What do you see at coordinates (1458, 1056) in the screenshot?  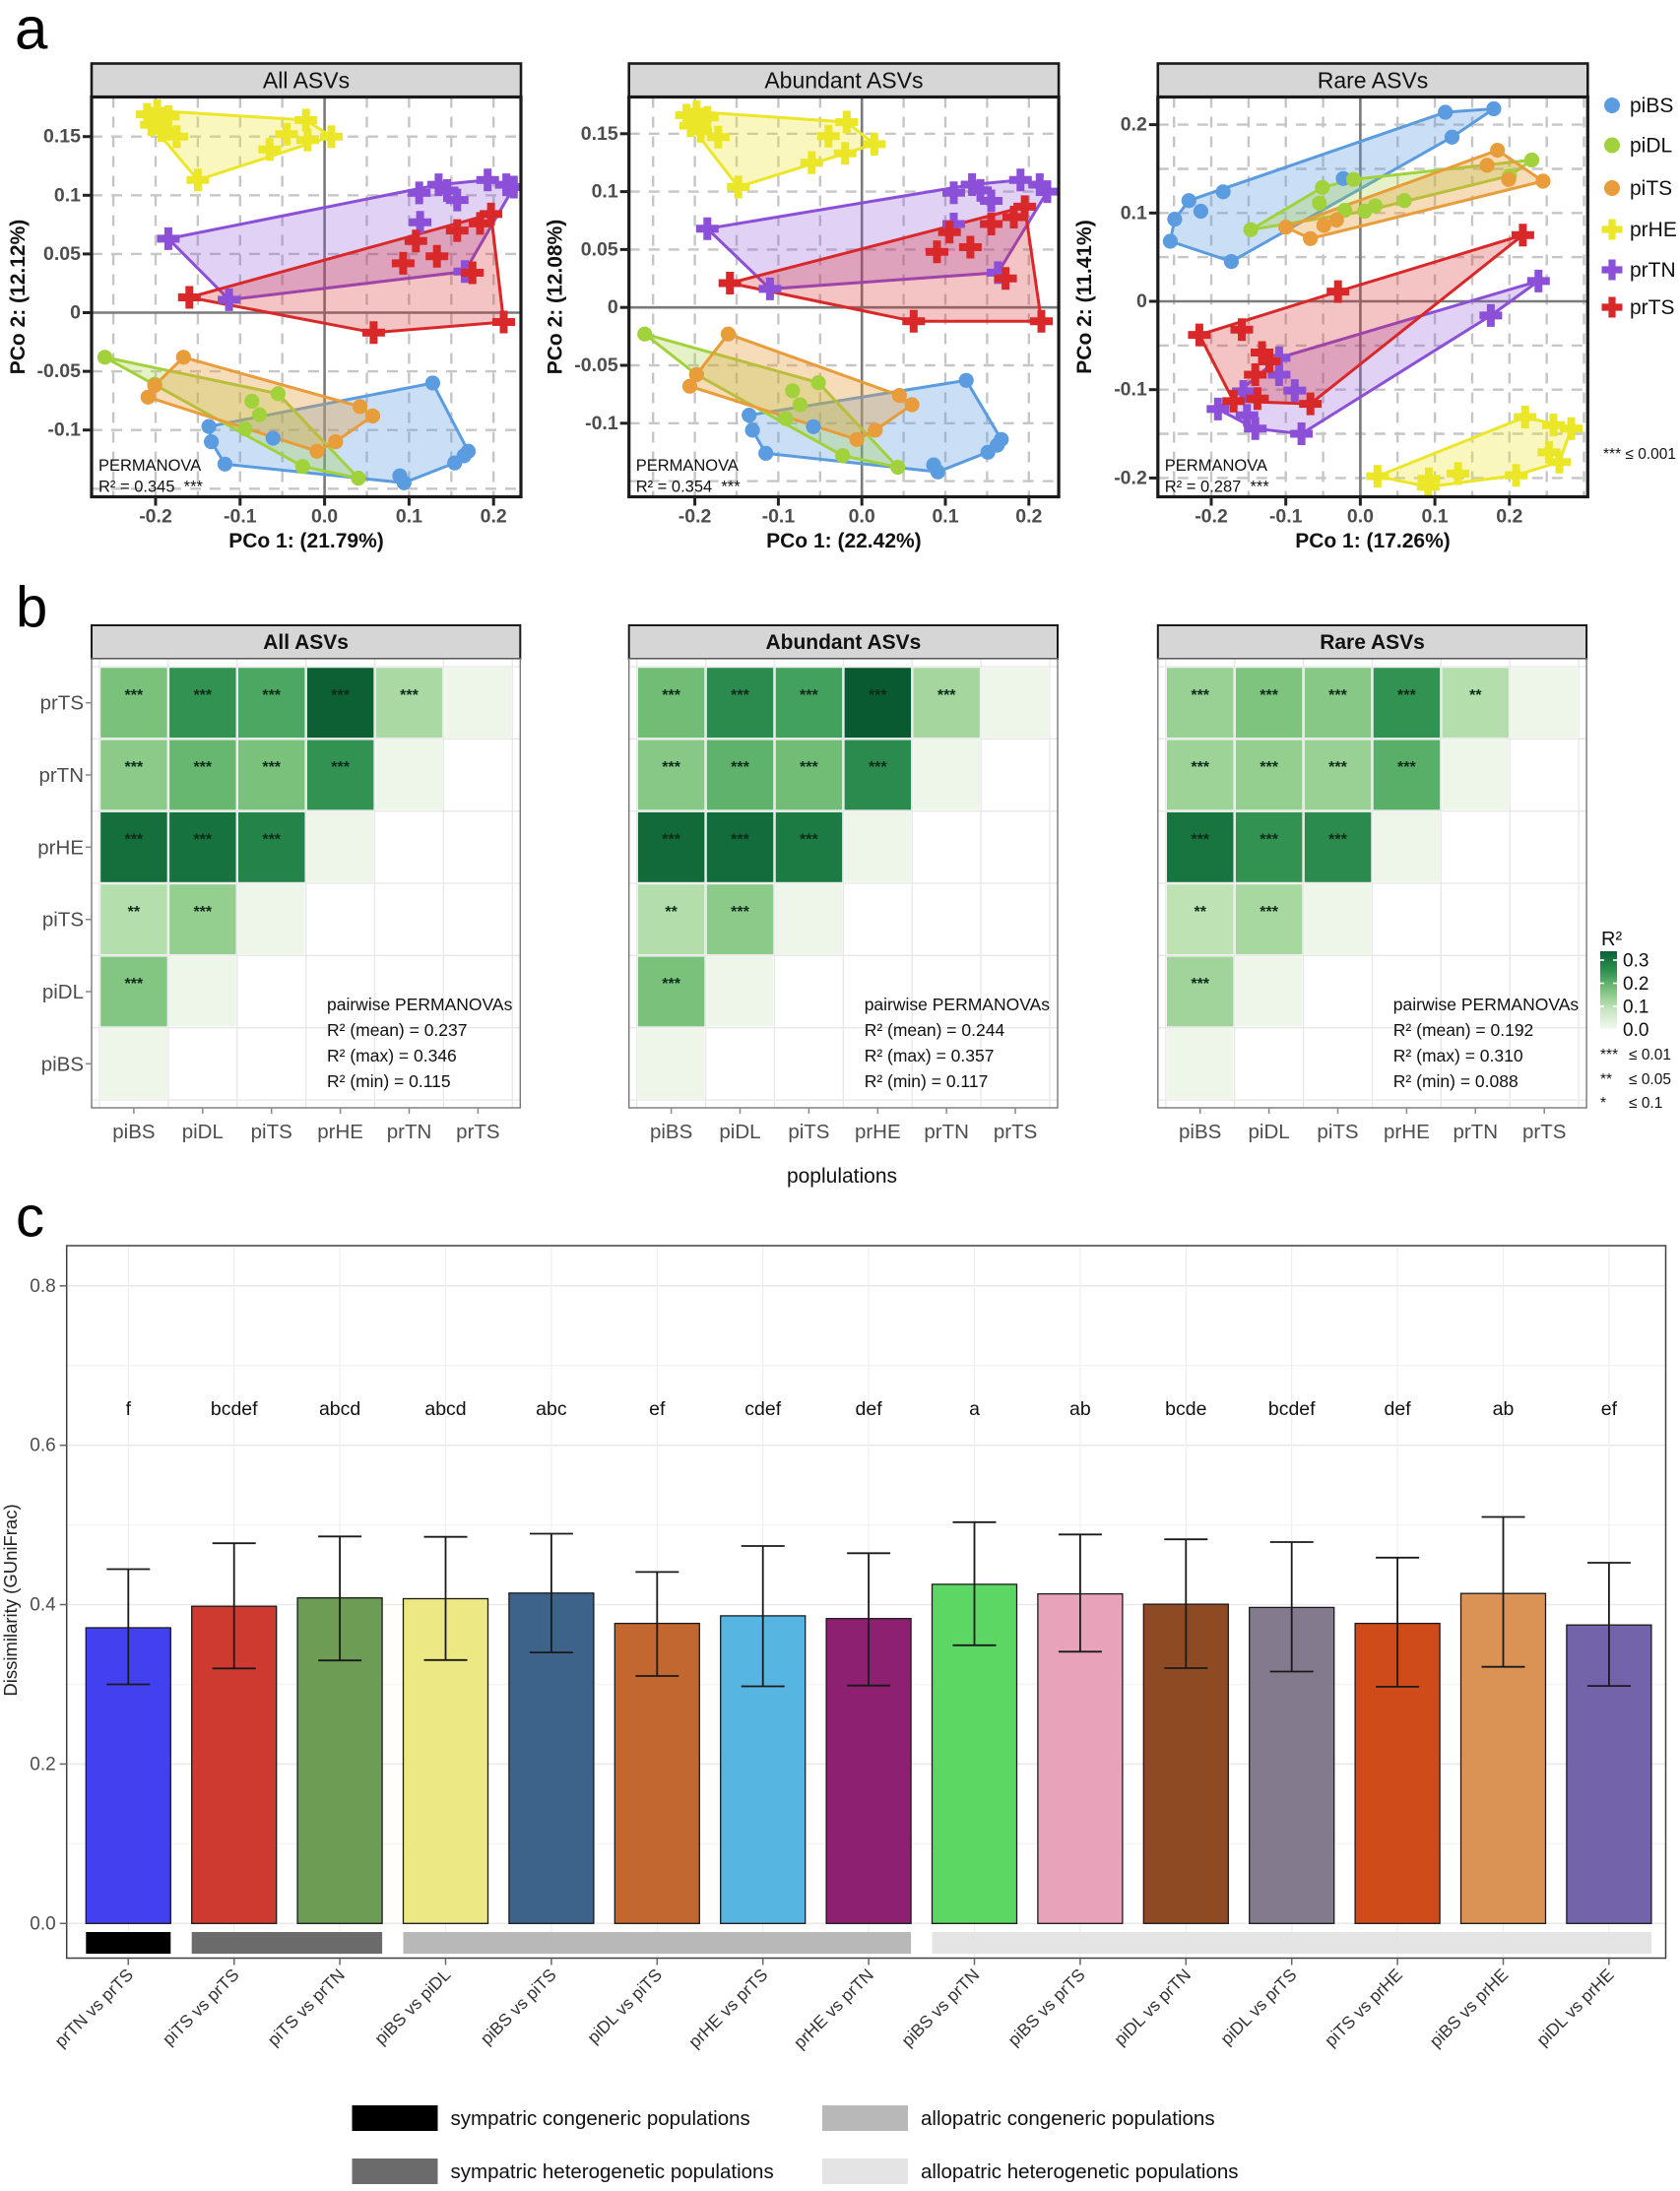 I see `svg-text: R² (max) = 0.310` at bounding box center [1458, 1056].